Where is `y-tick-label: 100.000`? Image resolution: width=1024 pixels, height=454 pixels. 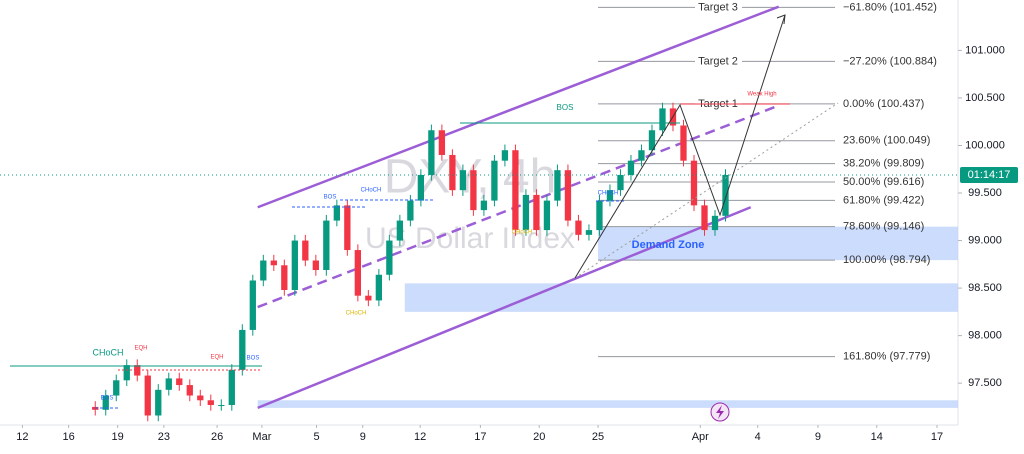
y-tick-label: 100.000 is located at coordinates (985, 145).